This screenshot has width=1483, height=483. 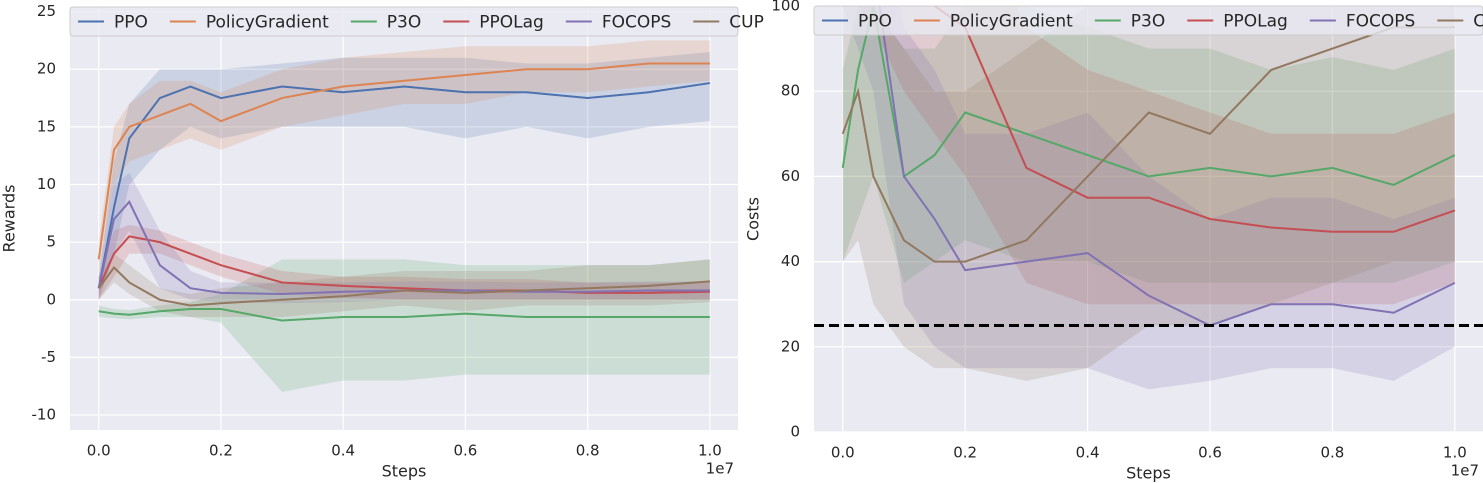 What do you see at coordinates (404, 262) in the screenshot?
I see `confidence-band` at bounding box center [404, 262].